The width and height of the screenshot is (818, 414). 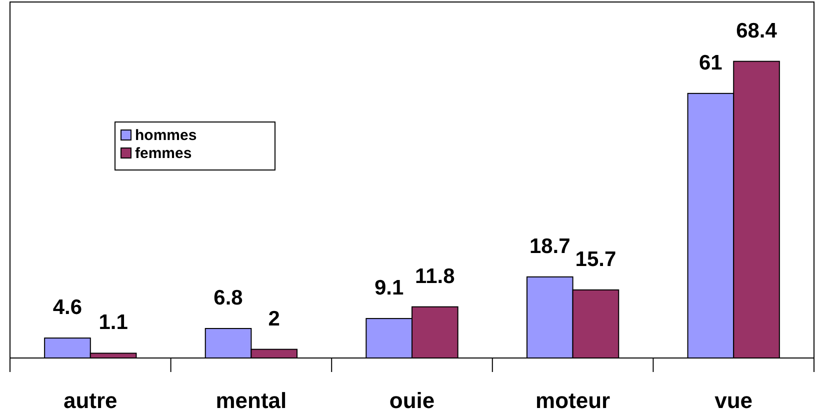 What do you see at coordinates (166, 135) in the screenshot?
I see `legend-label: hommes` at bounding box center [166, 135].